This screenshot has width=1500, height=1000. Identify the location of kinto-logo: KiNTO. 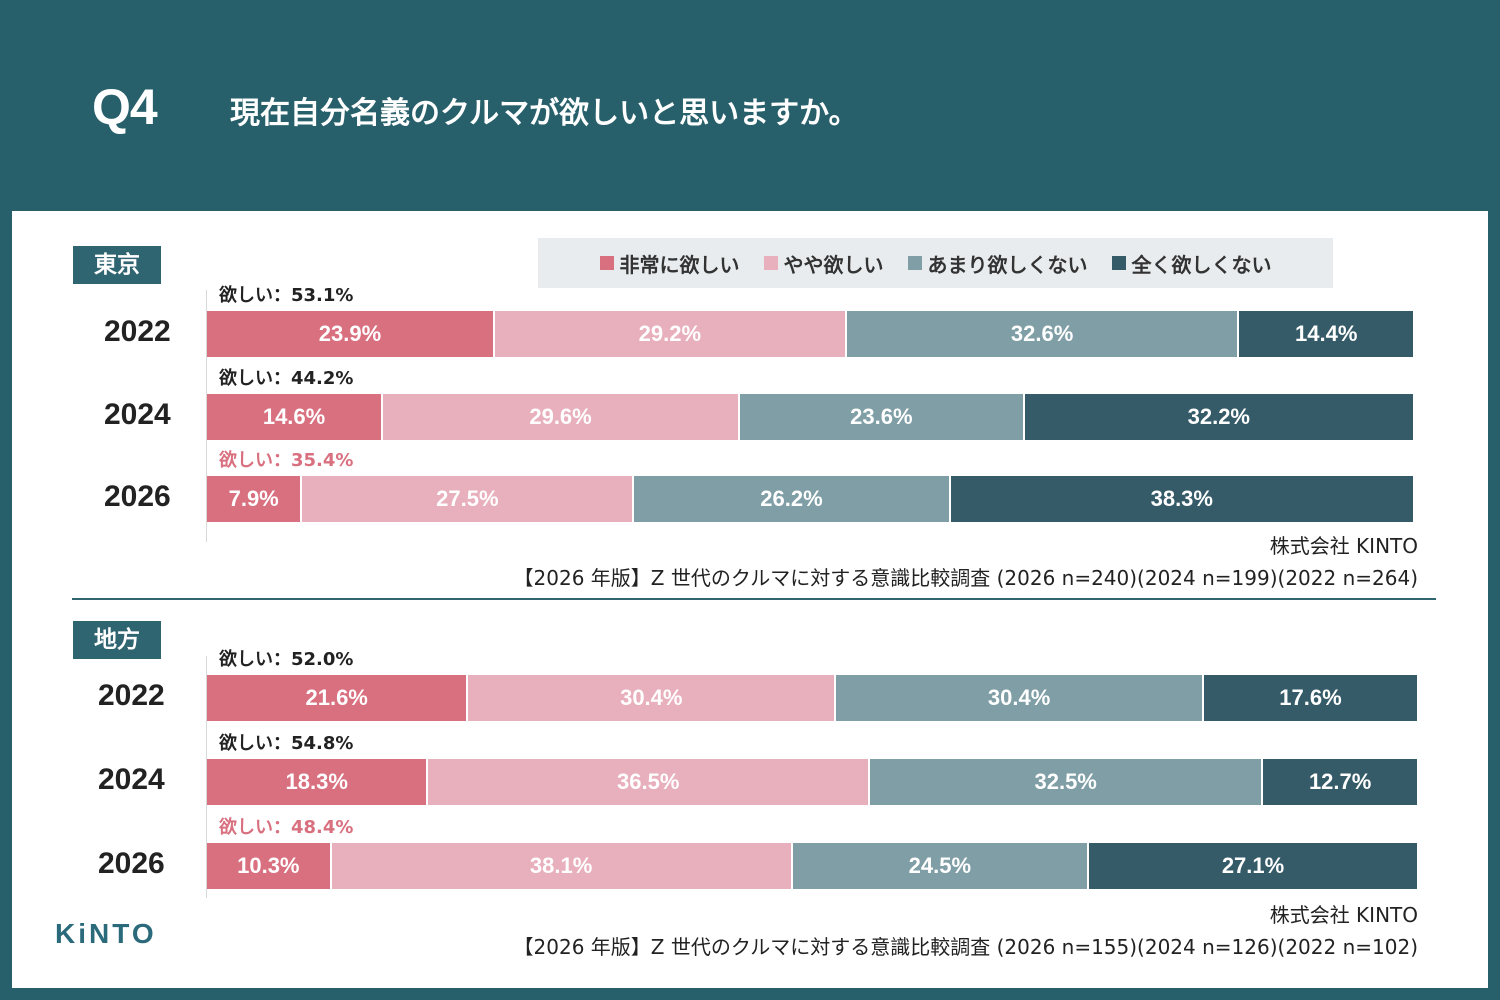
(106, 933).